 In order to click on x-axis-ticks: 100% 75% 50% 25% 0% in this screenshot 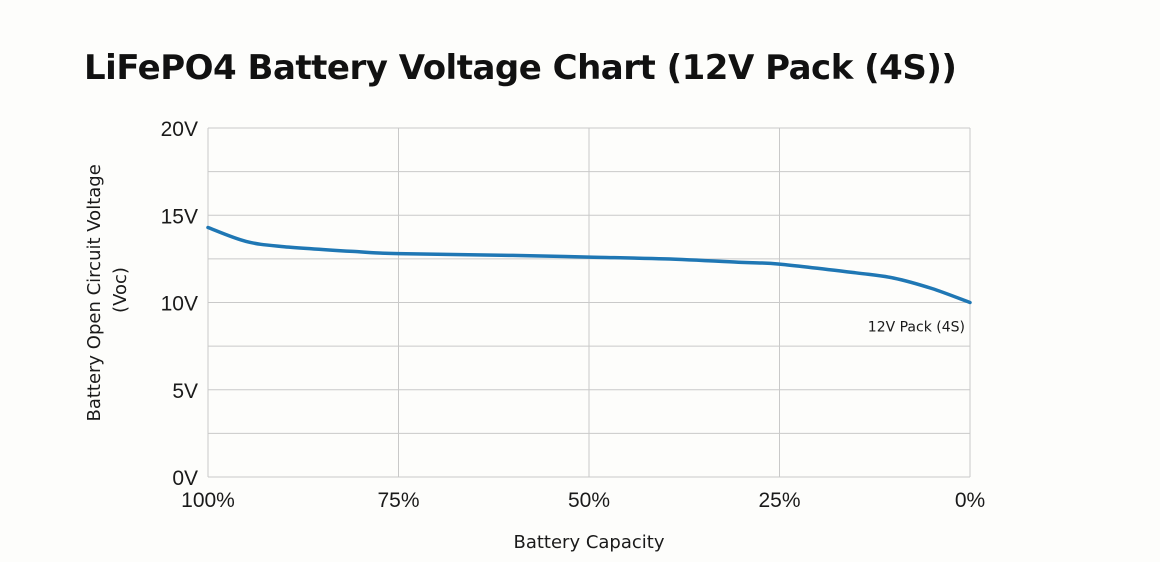, I will do `click(583, 500)`.